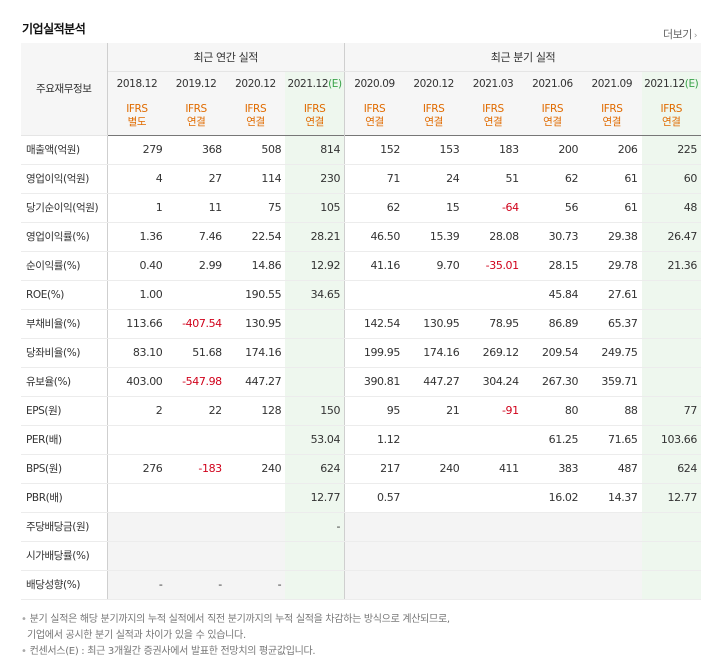 The height and width of the screenshot is (665, 714). What do you see at coordinates (433, 382) in the screenshot?
I see `table-cell: 447.27` at bounding box center [433, 382].